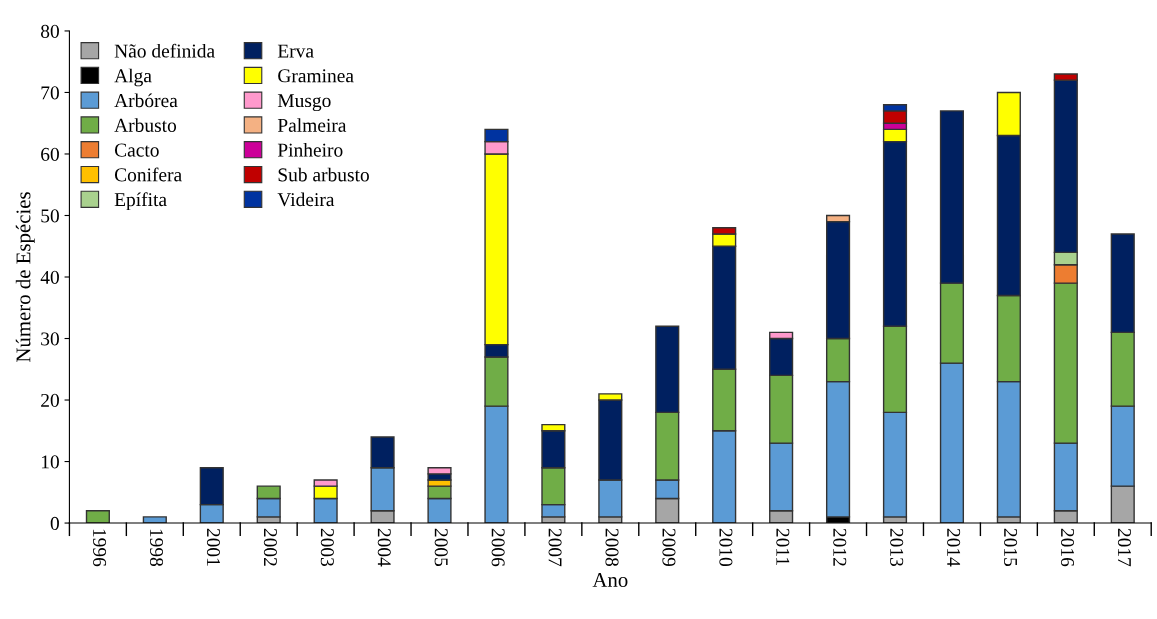 This screenshot has height=619, width=1157. I want to click on x-tick-label: 2006, so click(498, 547).